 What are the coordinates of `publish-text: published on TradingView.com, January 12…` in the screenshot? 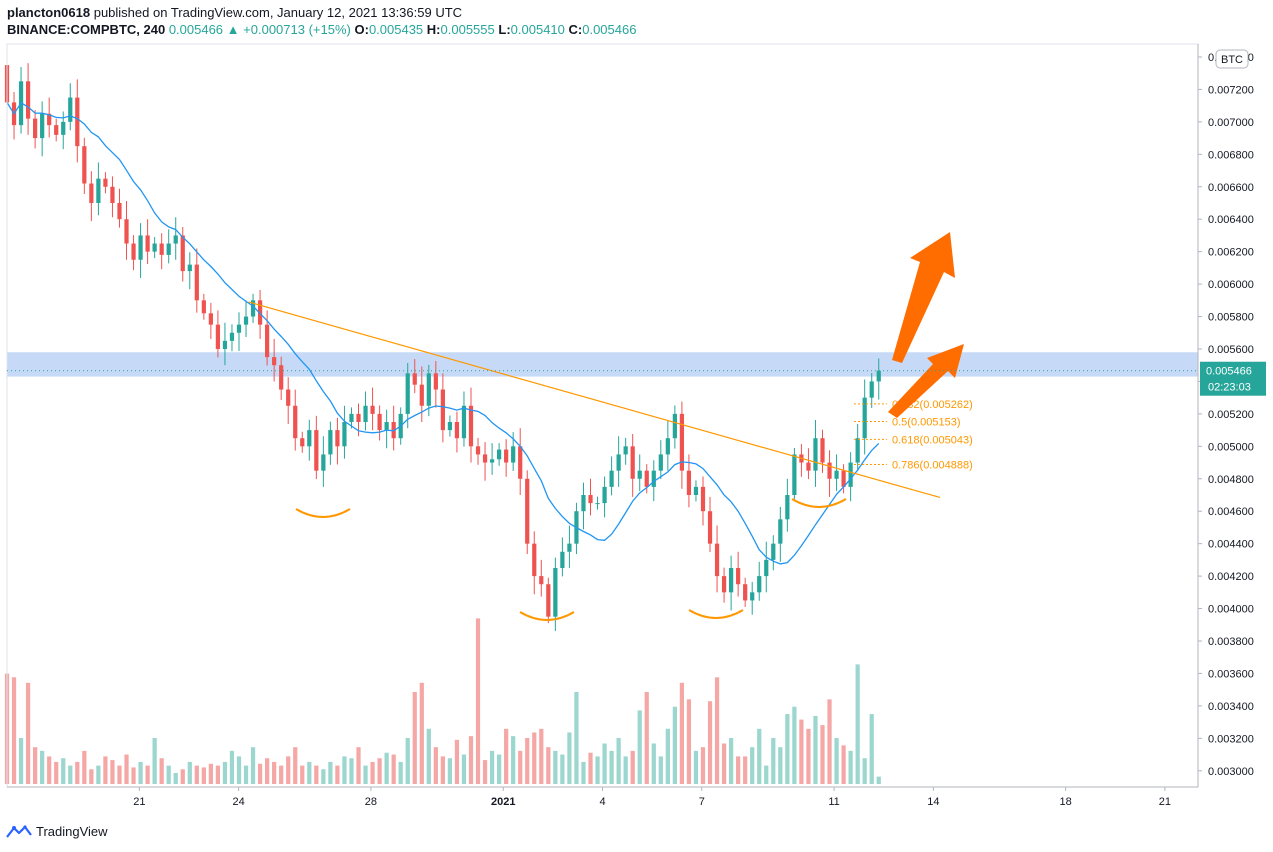 It's located at (278, 12).